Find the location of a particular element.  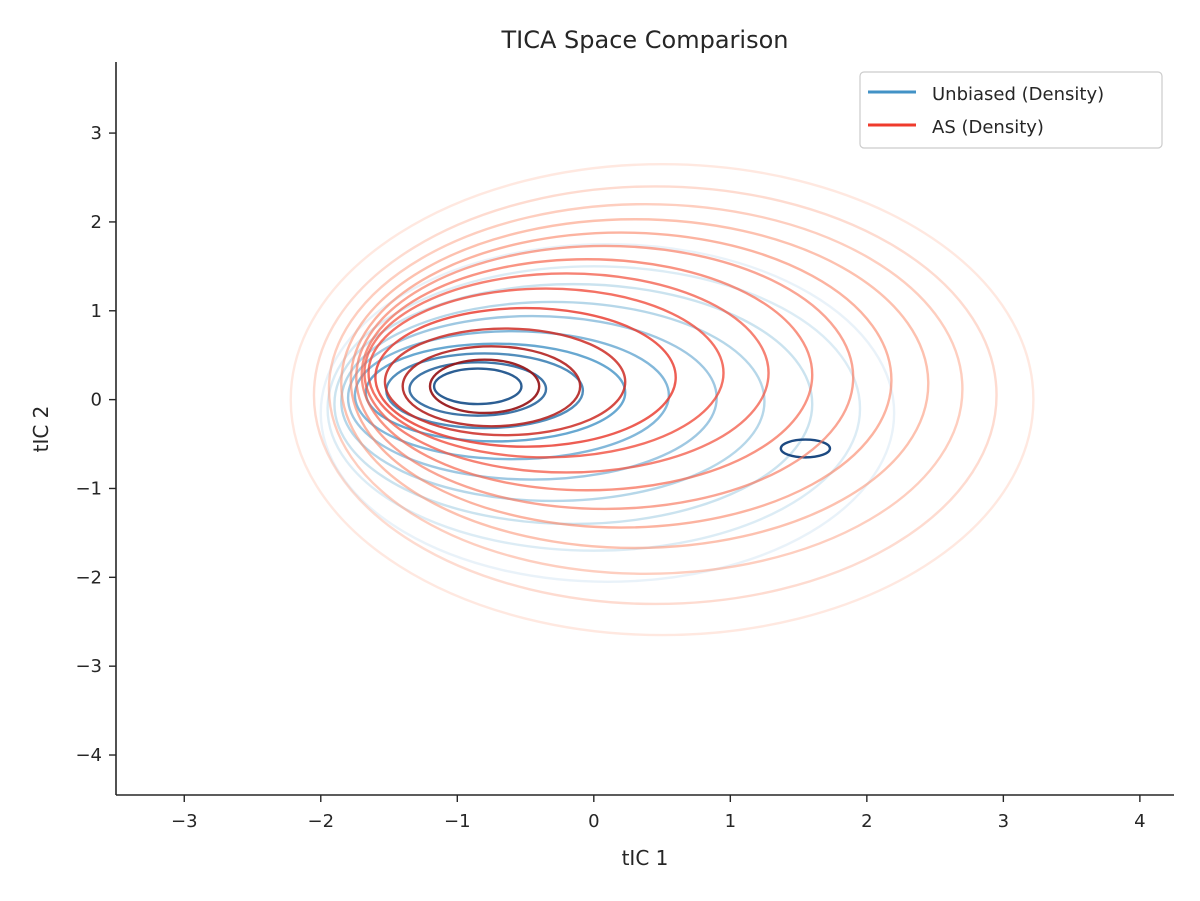

y-tick-label: −2 is located at coordinates (88, 577).